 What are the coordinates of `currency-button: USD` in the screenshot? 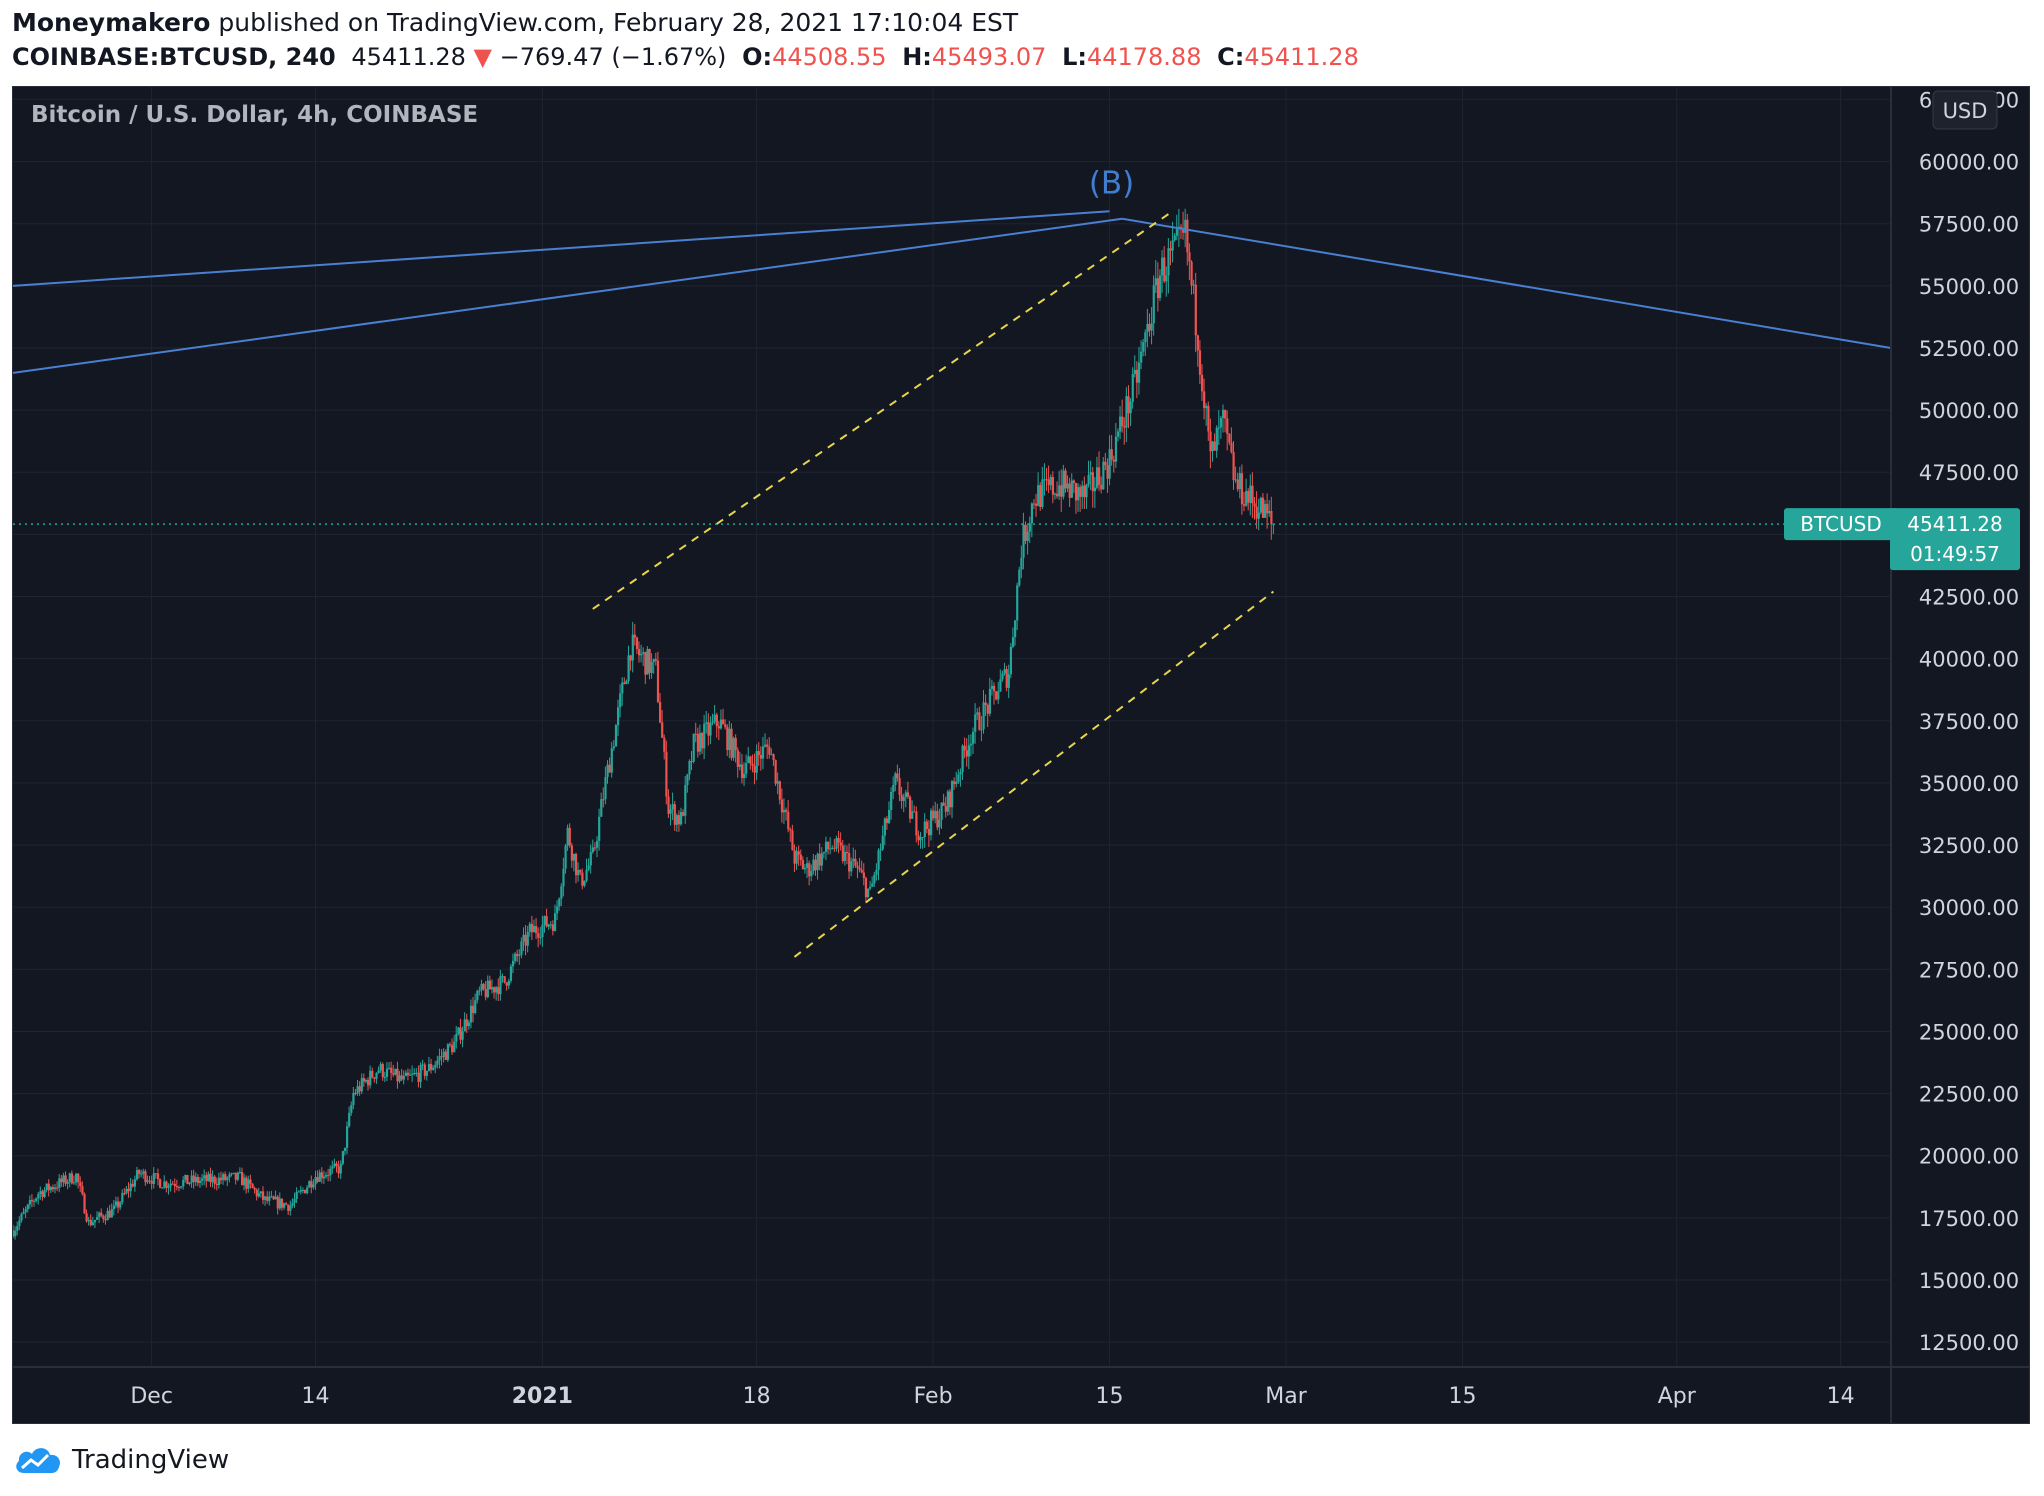 It's located at (1965, 111).